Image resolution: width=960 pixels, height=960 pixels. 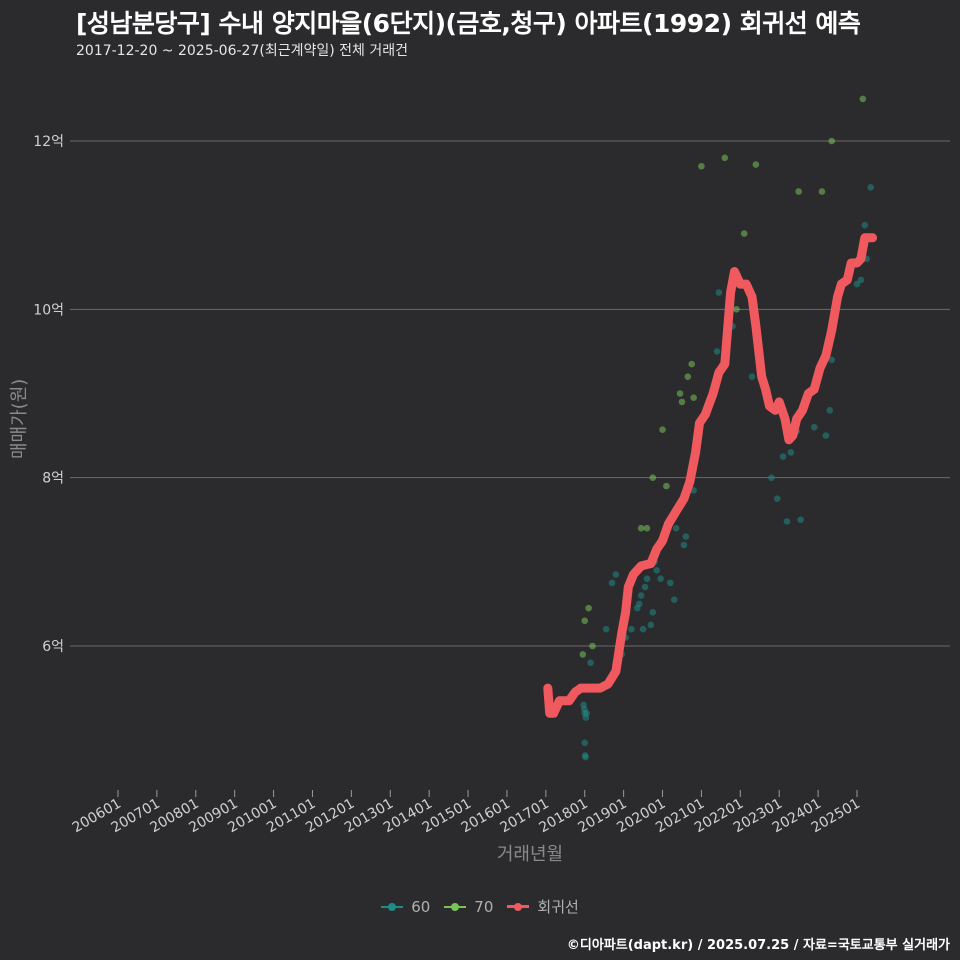 What do you see at coordinates (48, 142) in the screenshot?
I see `y-tick-label: 12억` at bounding box center [48, 142].